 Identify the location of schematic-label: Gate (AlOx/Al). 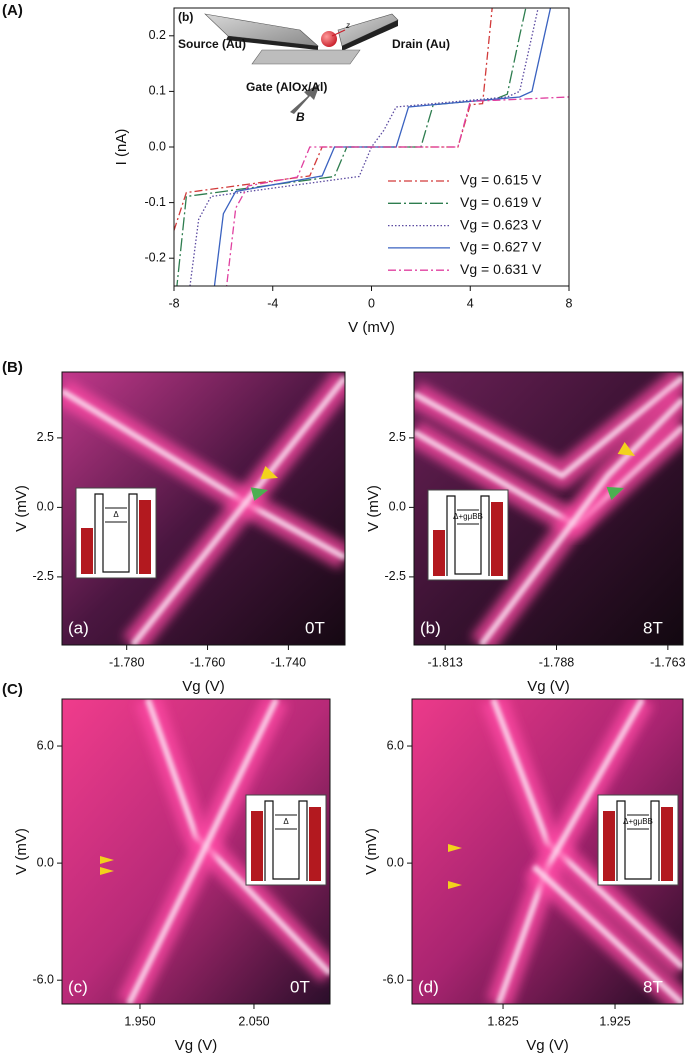
(286, 87).